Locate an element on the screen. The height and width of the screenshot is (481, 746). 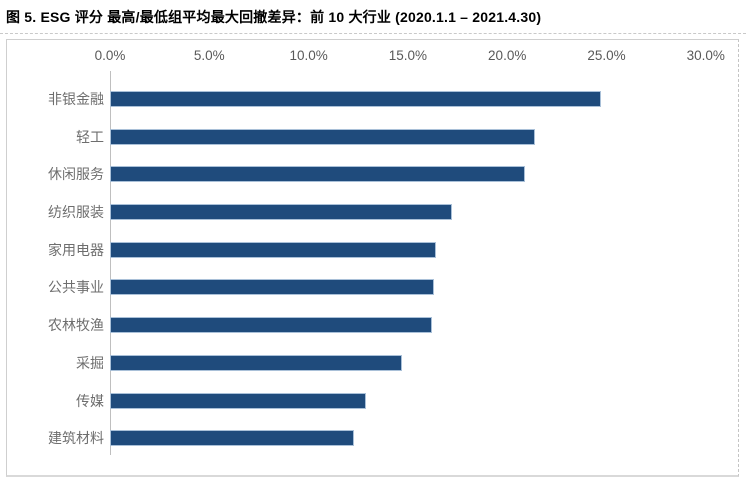
x-axis-tick-label: 5.0% is located at coordinates (209, 55).